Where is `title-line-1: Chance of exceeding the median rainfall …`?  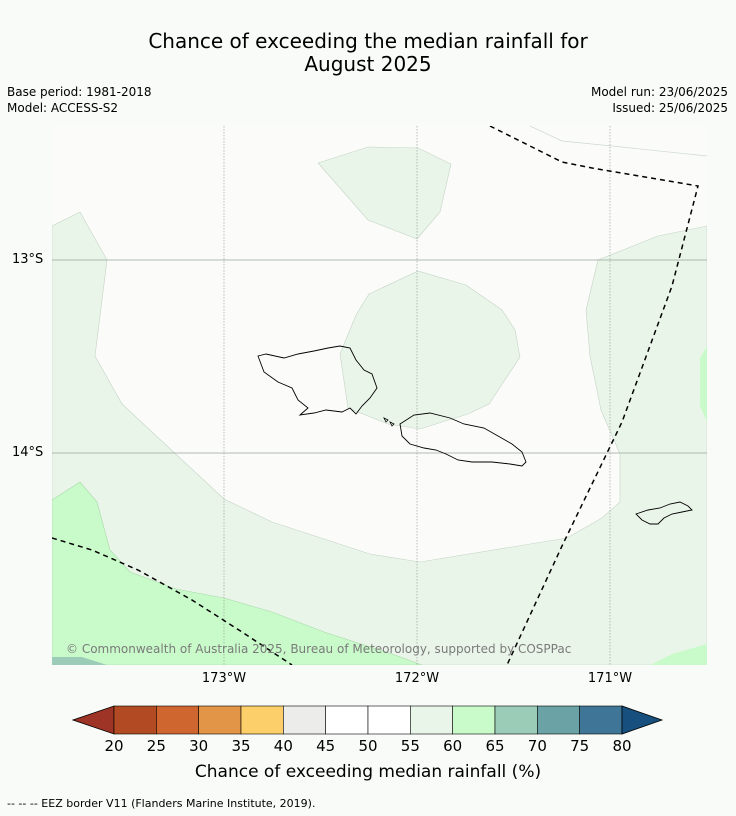 title-line-1: Chance of exceeding the median rainfall … is located at coordinates (368, 41).